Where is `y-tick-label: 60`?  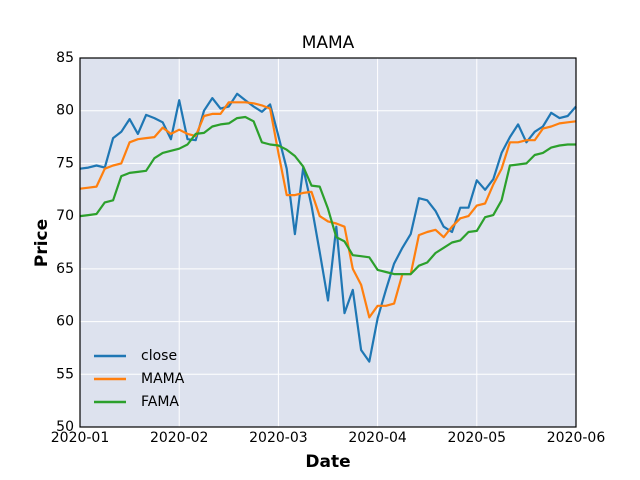 y-tick-label: 60 is located at coordinates (65, 322).